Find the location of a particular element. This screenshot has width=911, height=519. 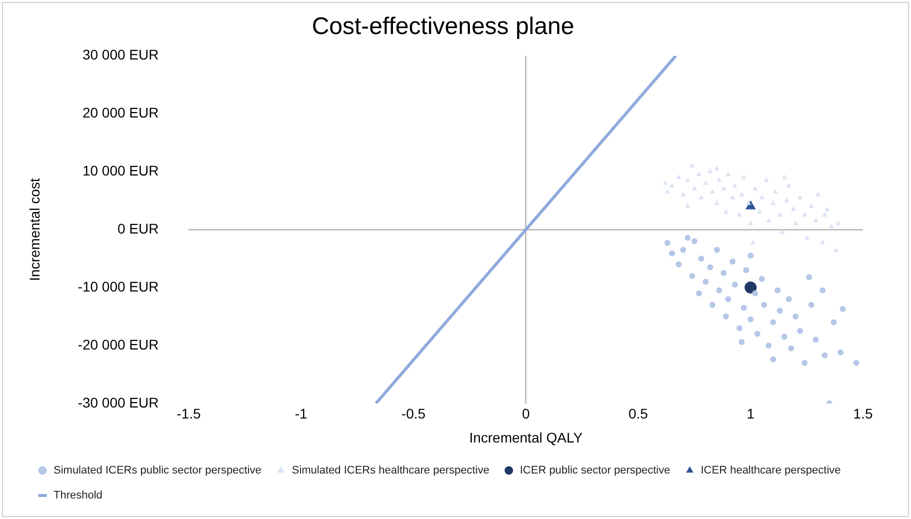

y-tick-label: 20 000 EUR is located at coordinates (120, 112).